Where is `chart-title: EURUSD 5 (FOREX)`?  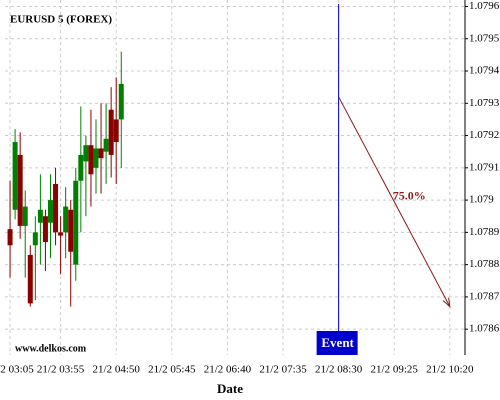
chart-title: EURUSD 5 (FOREX) is located at coordinates (61, 20).